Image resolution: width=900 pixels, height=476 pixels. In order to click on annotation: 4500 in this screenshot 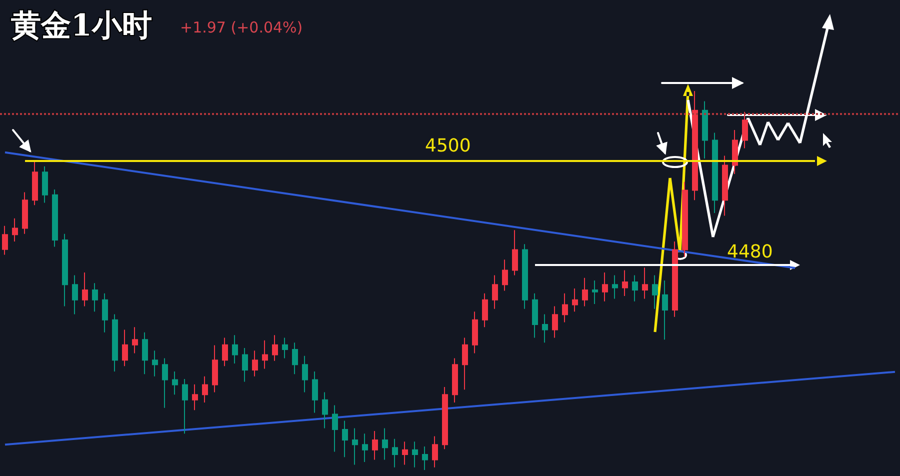, I will do `click(448, 146)`.